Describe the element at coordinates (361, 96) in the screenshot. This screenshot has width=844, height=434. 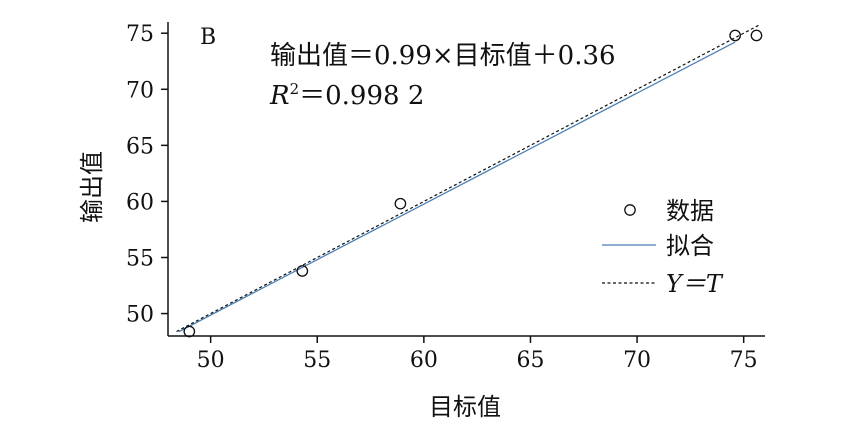
I see `r-squared-value: ＝0.998 2` at that location.